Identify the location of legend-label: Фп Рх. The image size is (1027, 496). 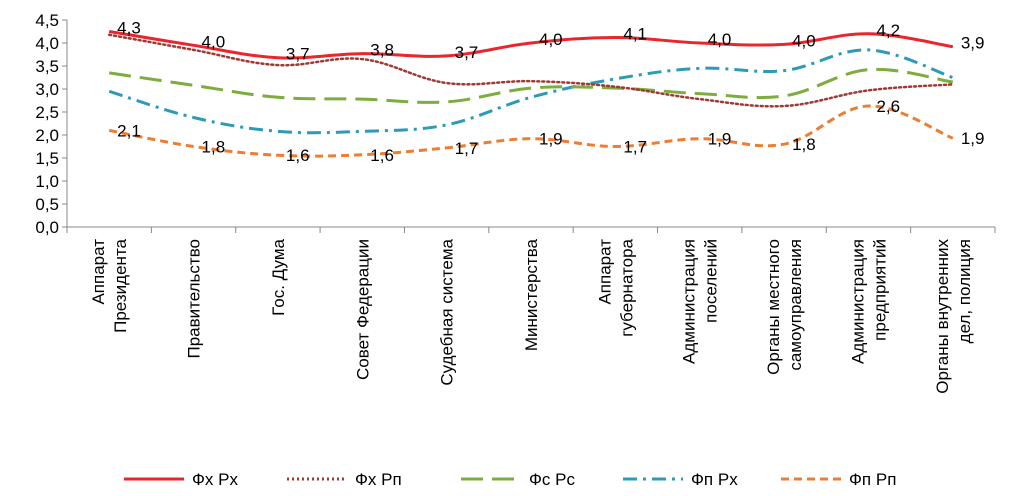
(714, 479).